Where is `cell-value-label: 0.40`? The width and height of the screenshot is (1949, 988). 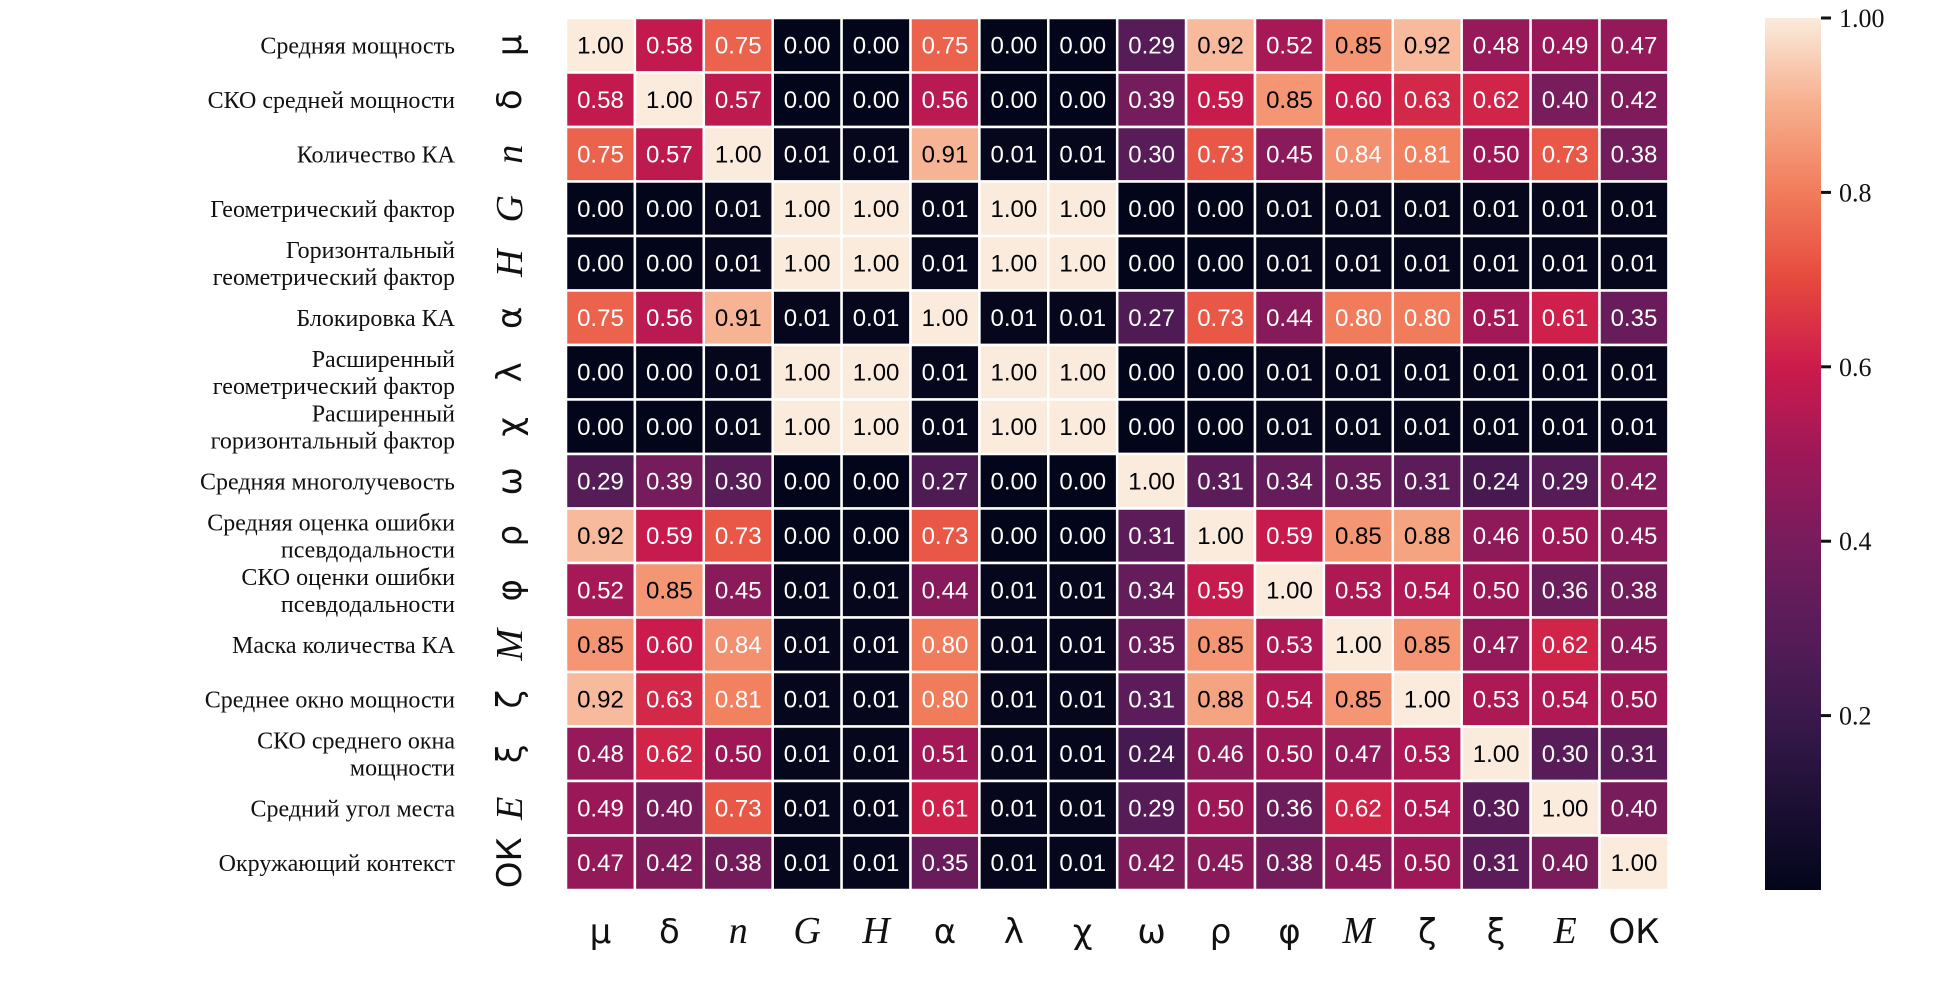 cell-value-label: 0.40 is located at coordinates (669, 808).